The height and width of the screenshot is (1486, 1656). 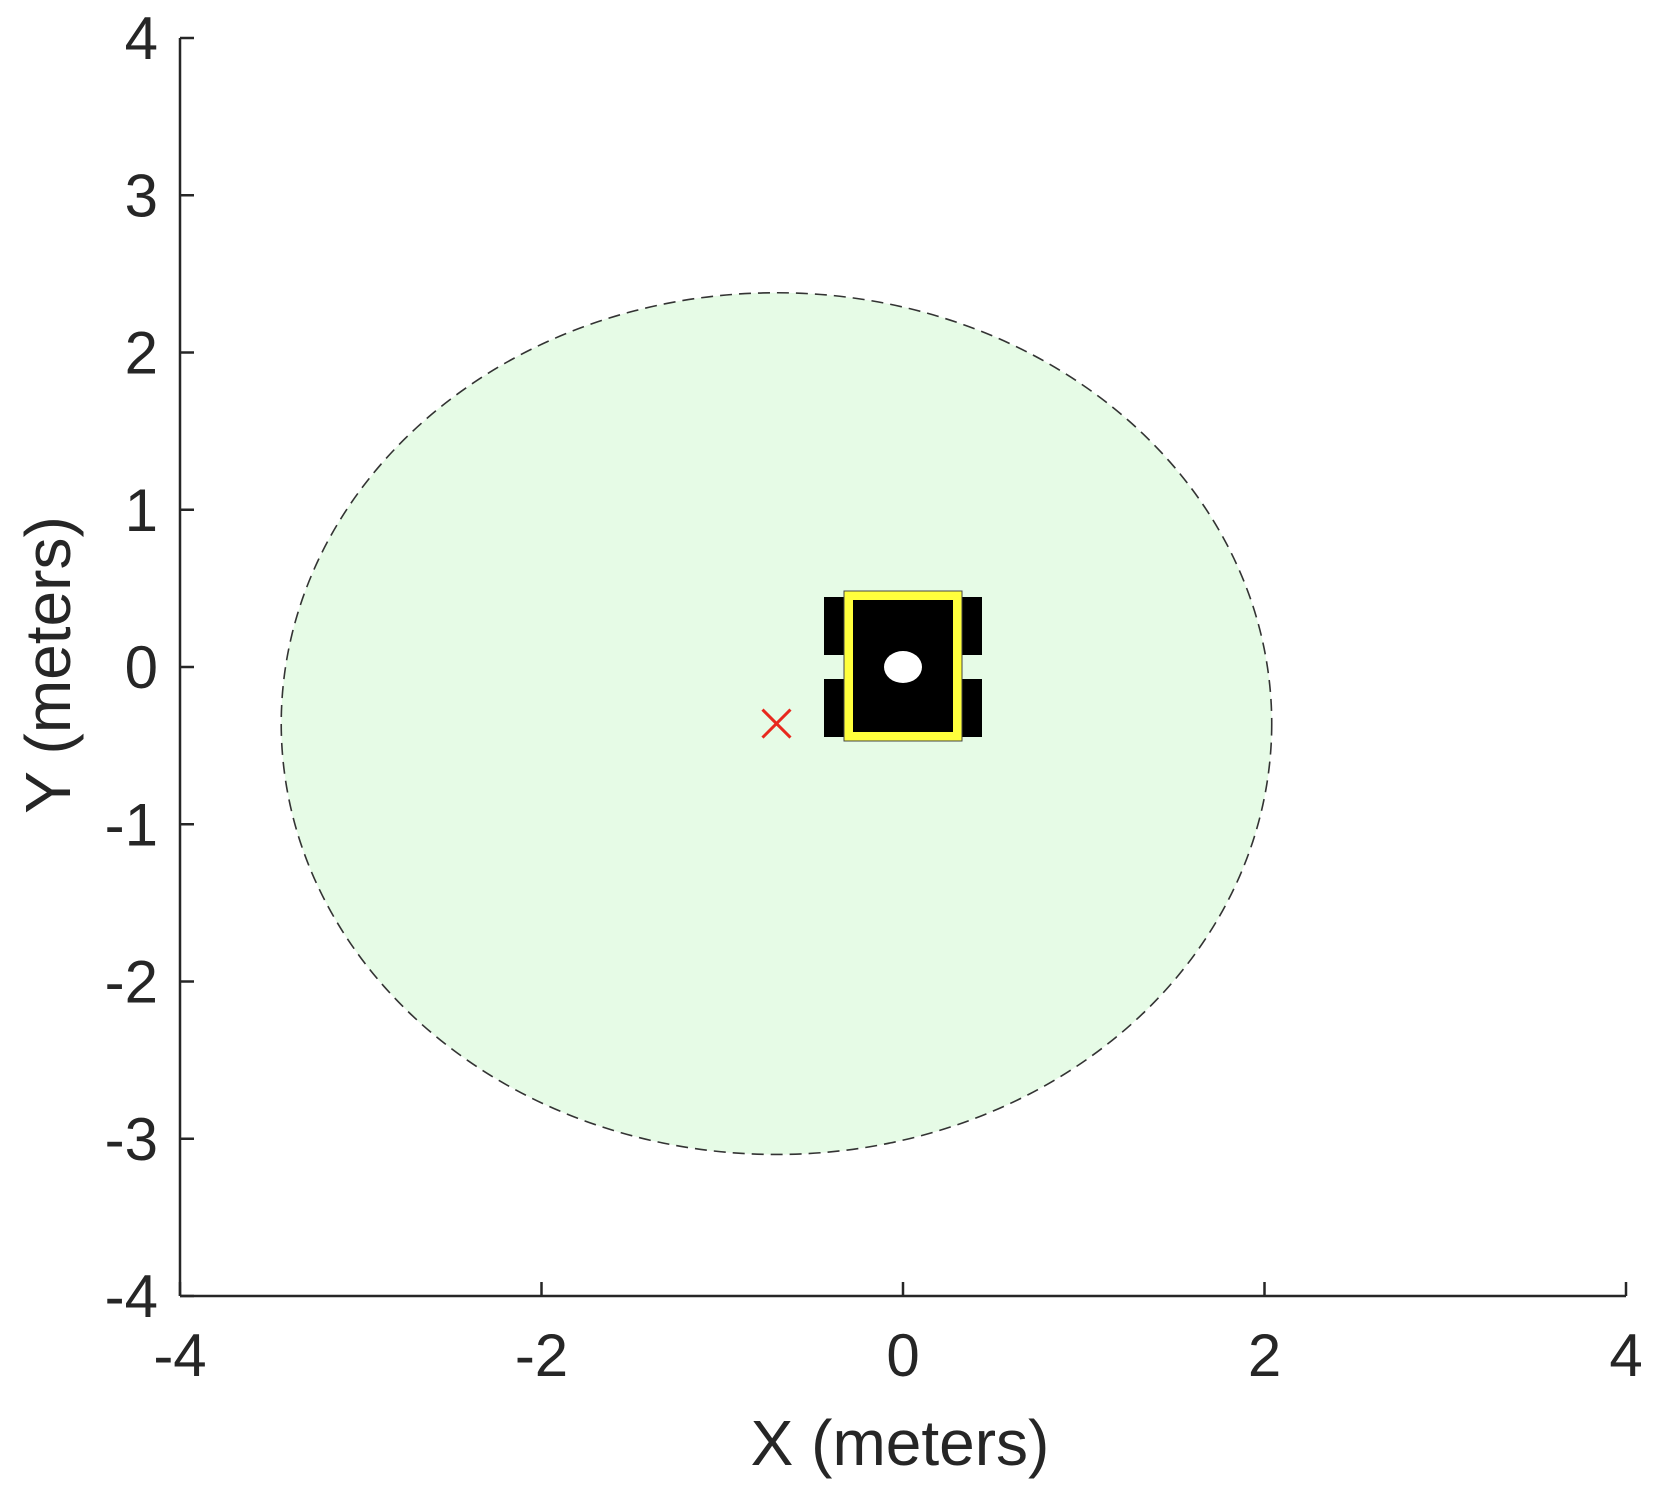 What do you see at coordinates (1625, 1355) in the screenshot?
I see `x-tick-label: 4` at bounding box center [1625, 1355].